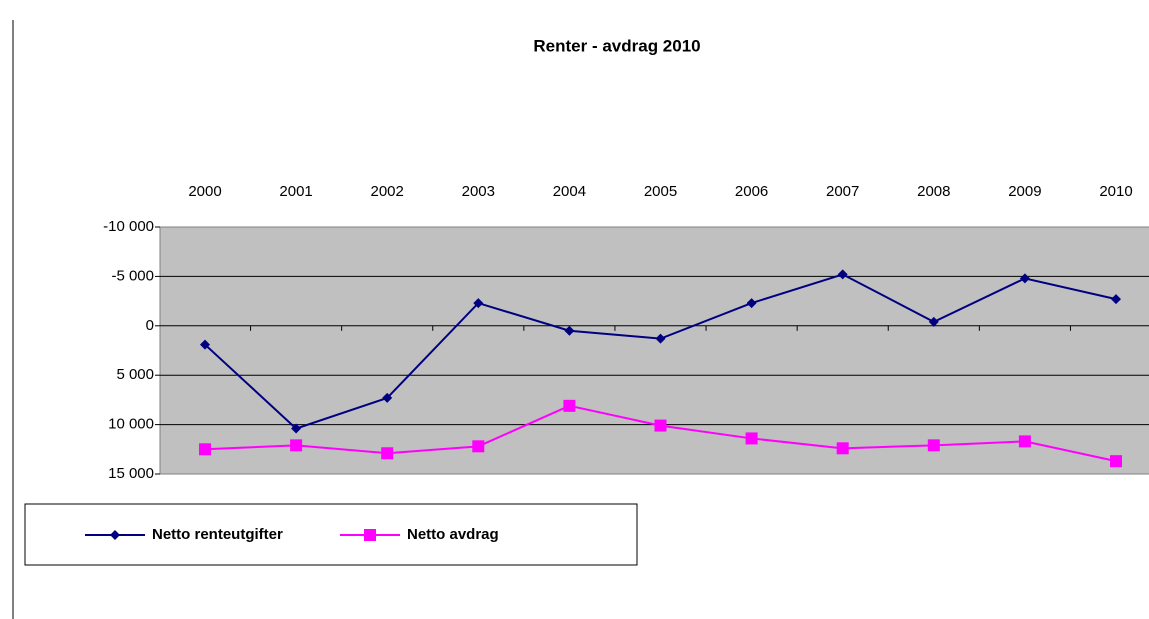 This screenshot has width=1149, height=619. I want to click on y-tick-label: 0, so click(150, 325).